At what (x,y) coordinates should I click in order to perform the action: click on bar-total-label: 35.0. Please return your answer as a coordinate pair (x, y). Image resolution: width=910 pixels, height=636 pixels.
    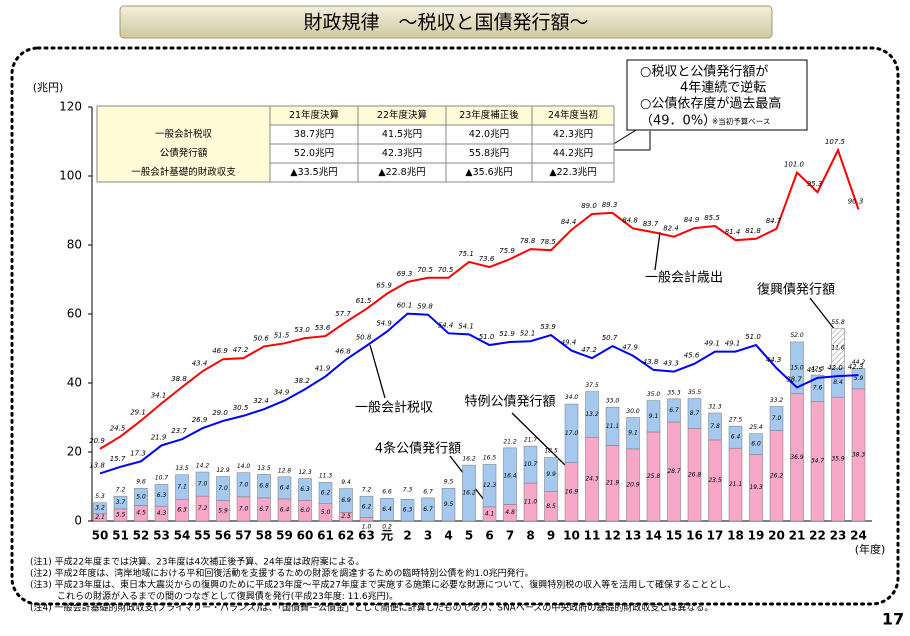
    Looking at the image, I should click on (654, 394).